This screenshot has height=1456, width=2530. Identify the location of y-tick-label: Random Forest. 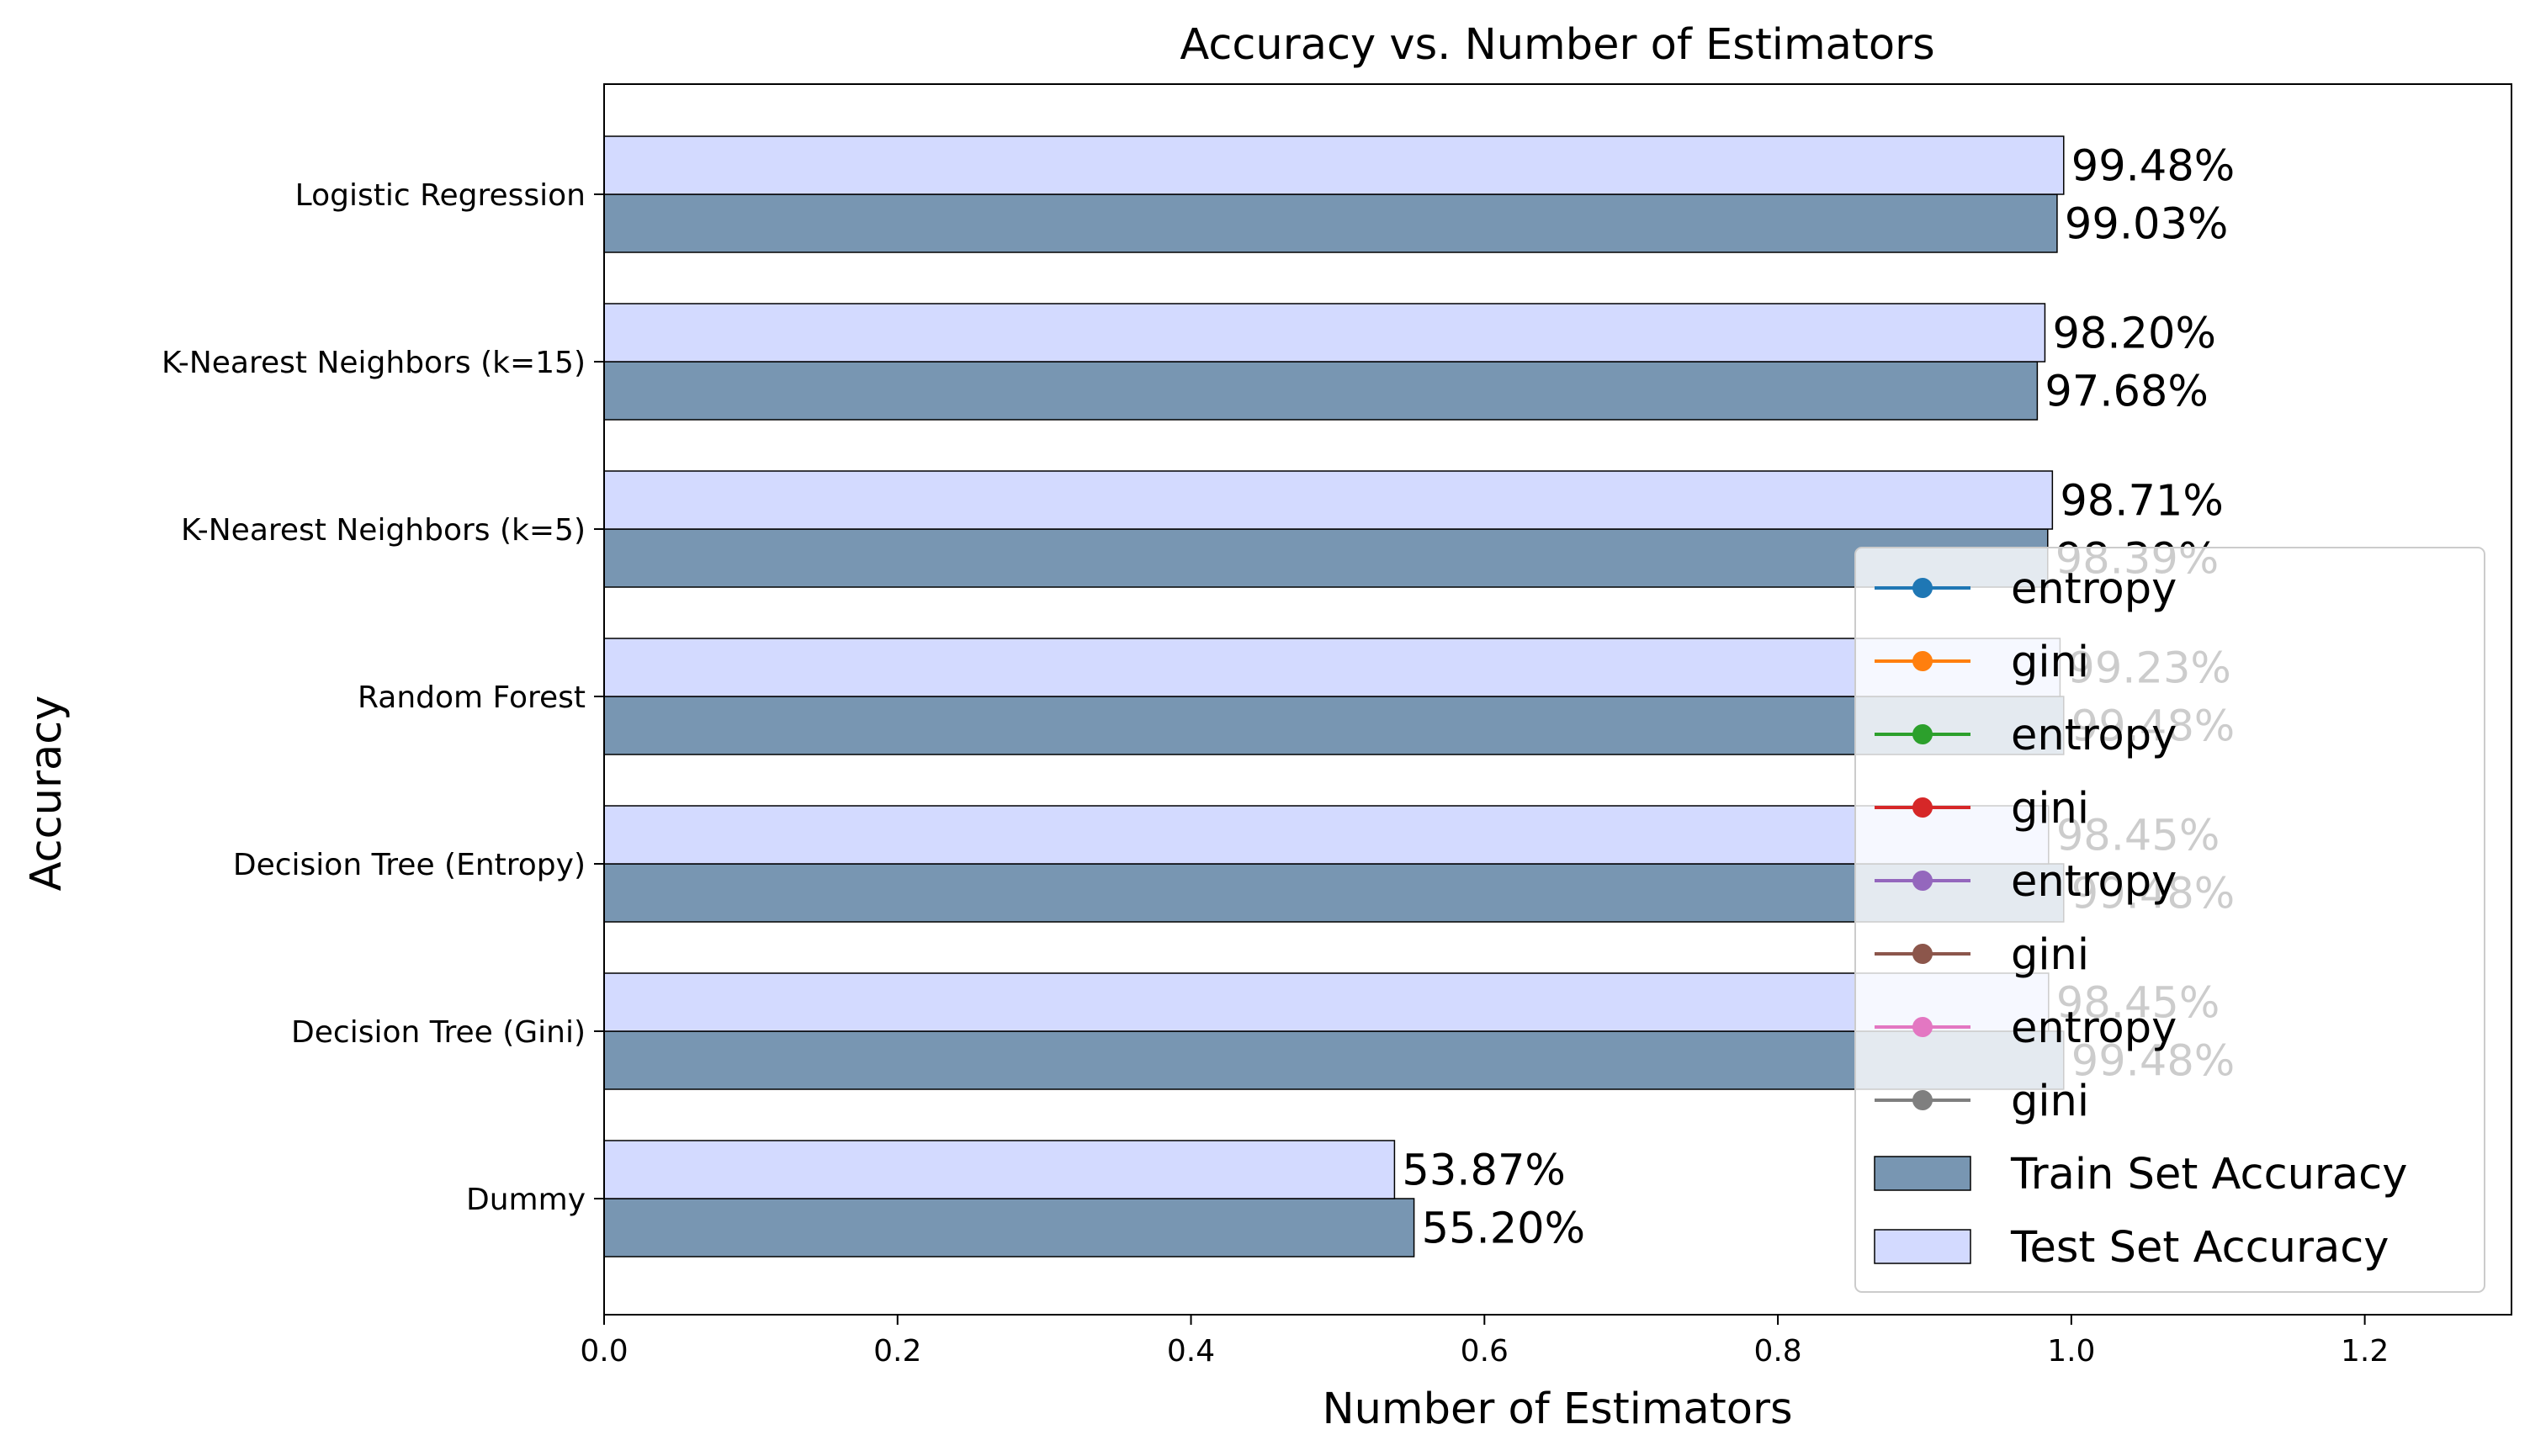
(472, 697).